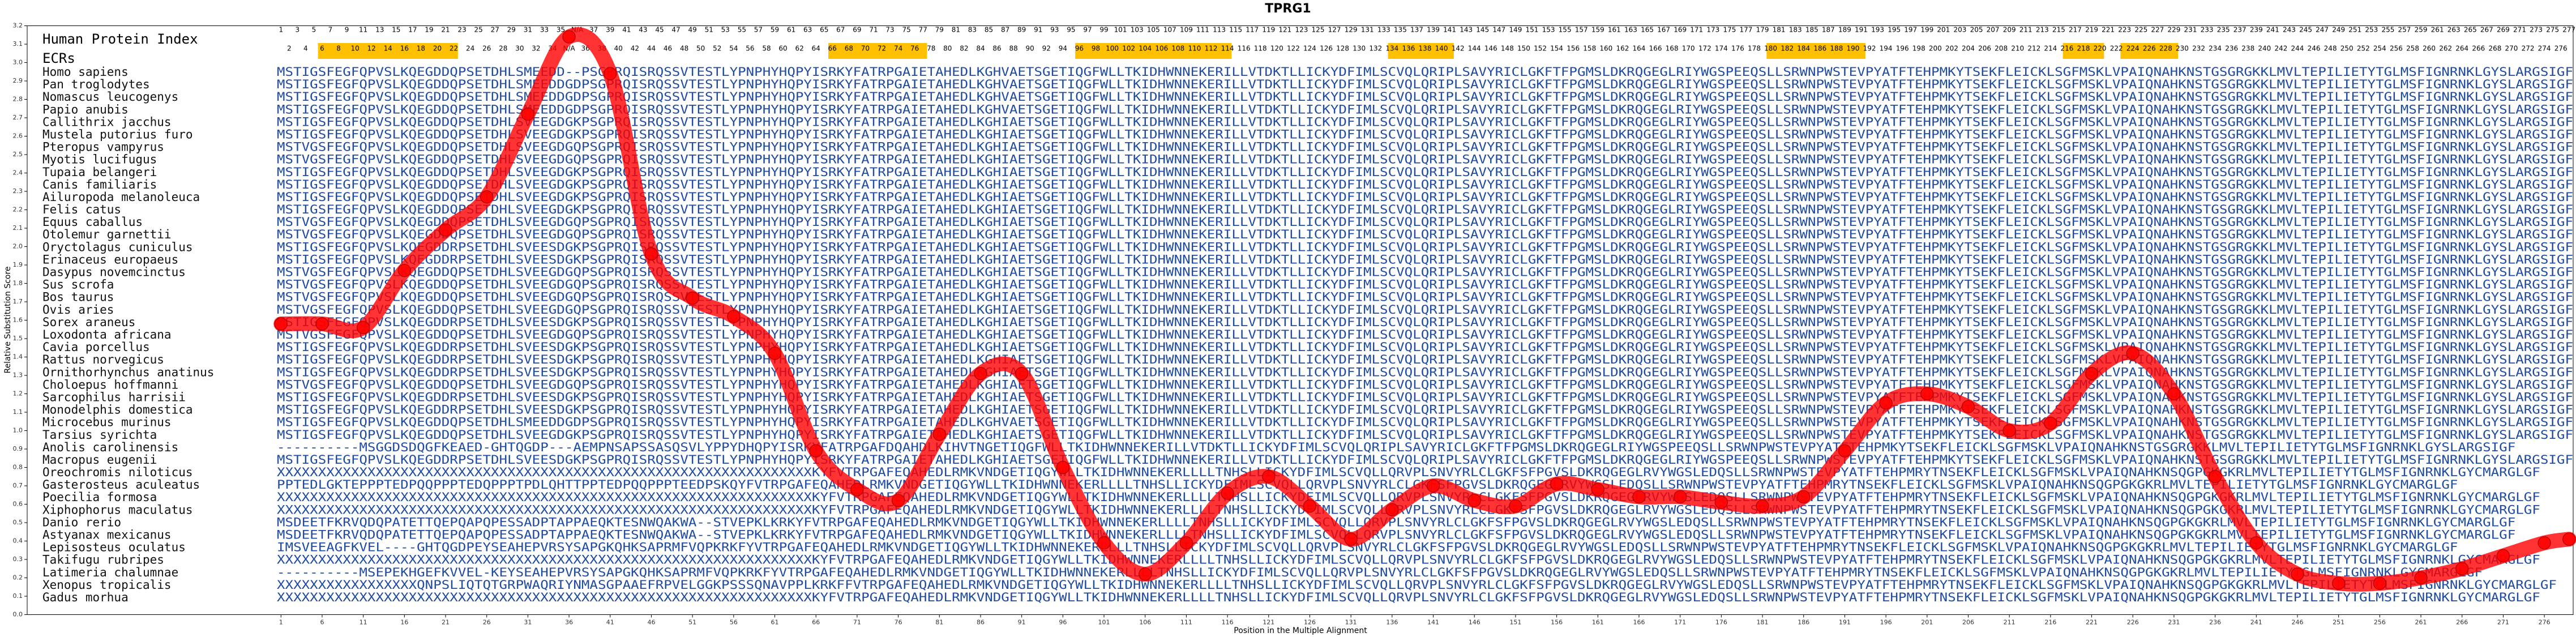  I want to click on species-name: Lepisosteus oculatus, so click(114, 547).